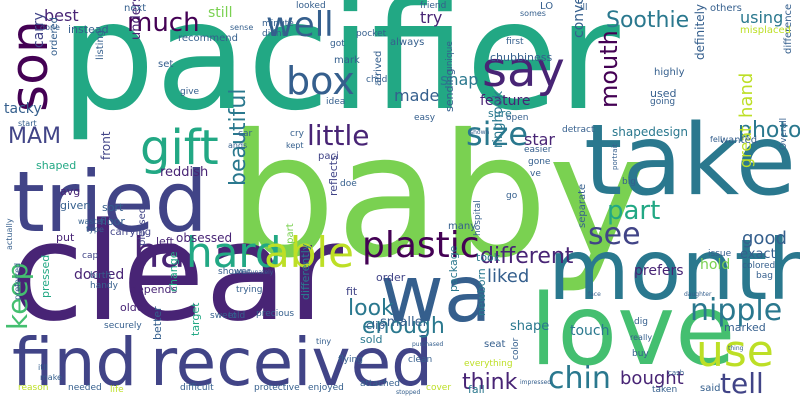 Image resolution: width=800 pixels, height=400 pixels. I want to click on word-next: next, so click(135, 8).